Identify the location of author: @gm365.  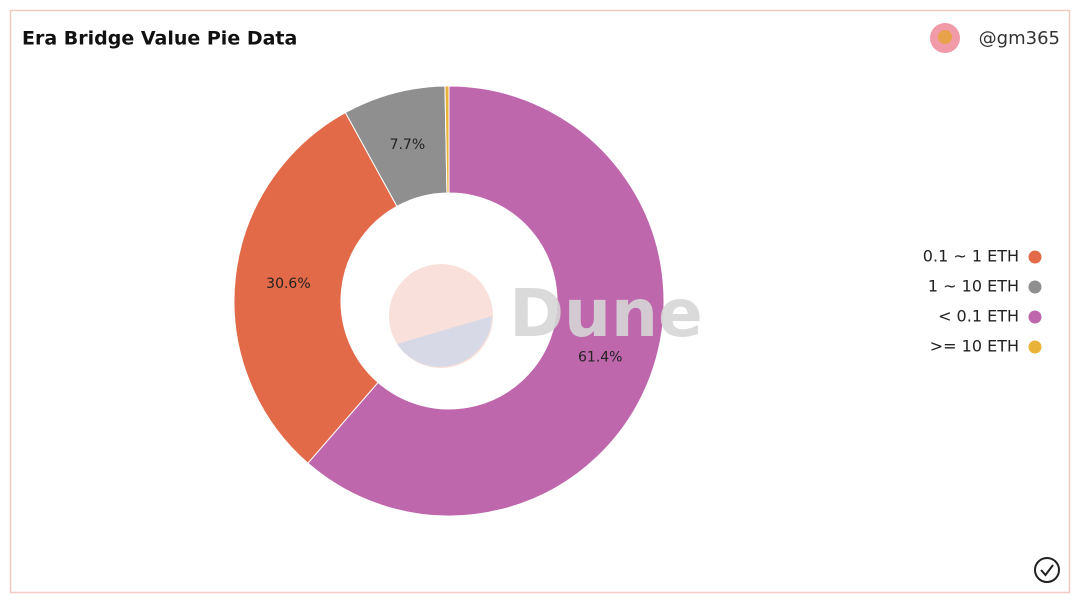
(1019, 38).